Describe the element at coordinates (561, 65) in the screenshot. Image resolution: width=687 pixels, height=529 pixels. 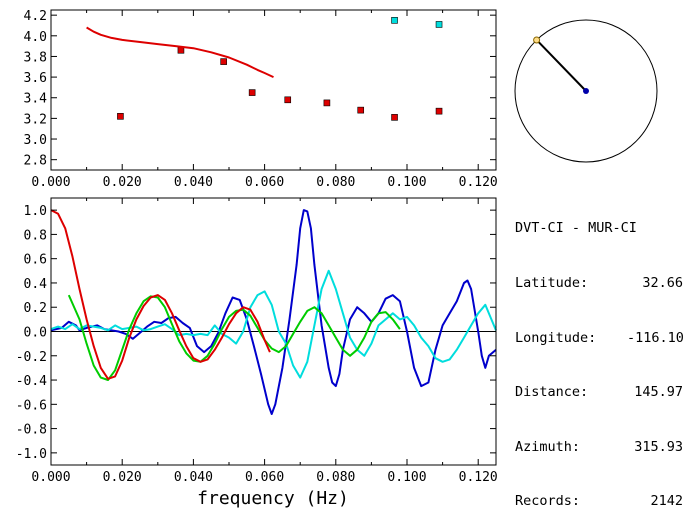
I see `azimuth-line` at that location.